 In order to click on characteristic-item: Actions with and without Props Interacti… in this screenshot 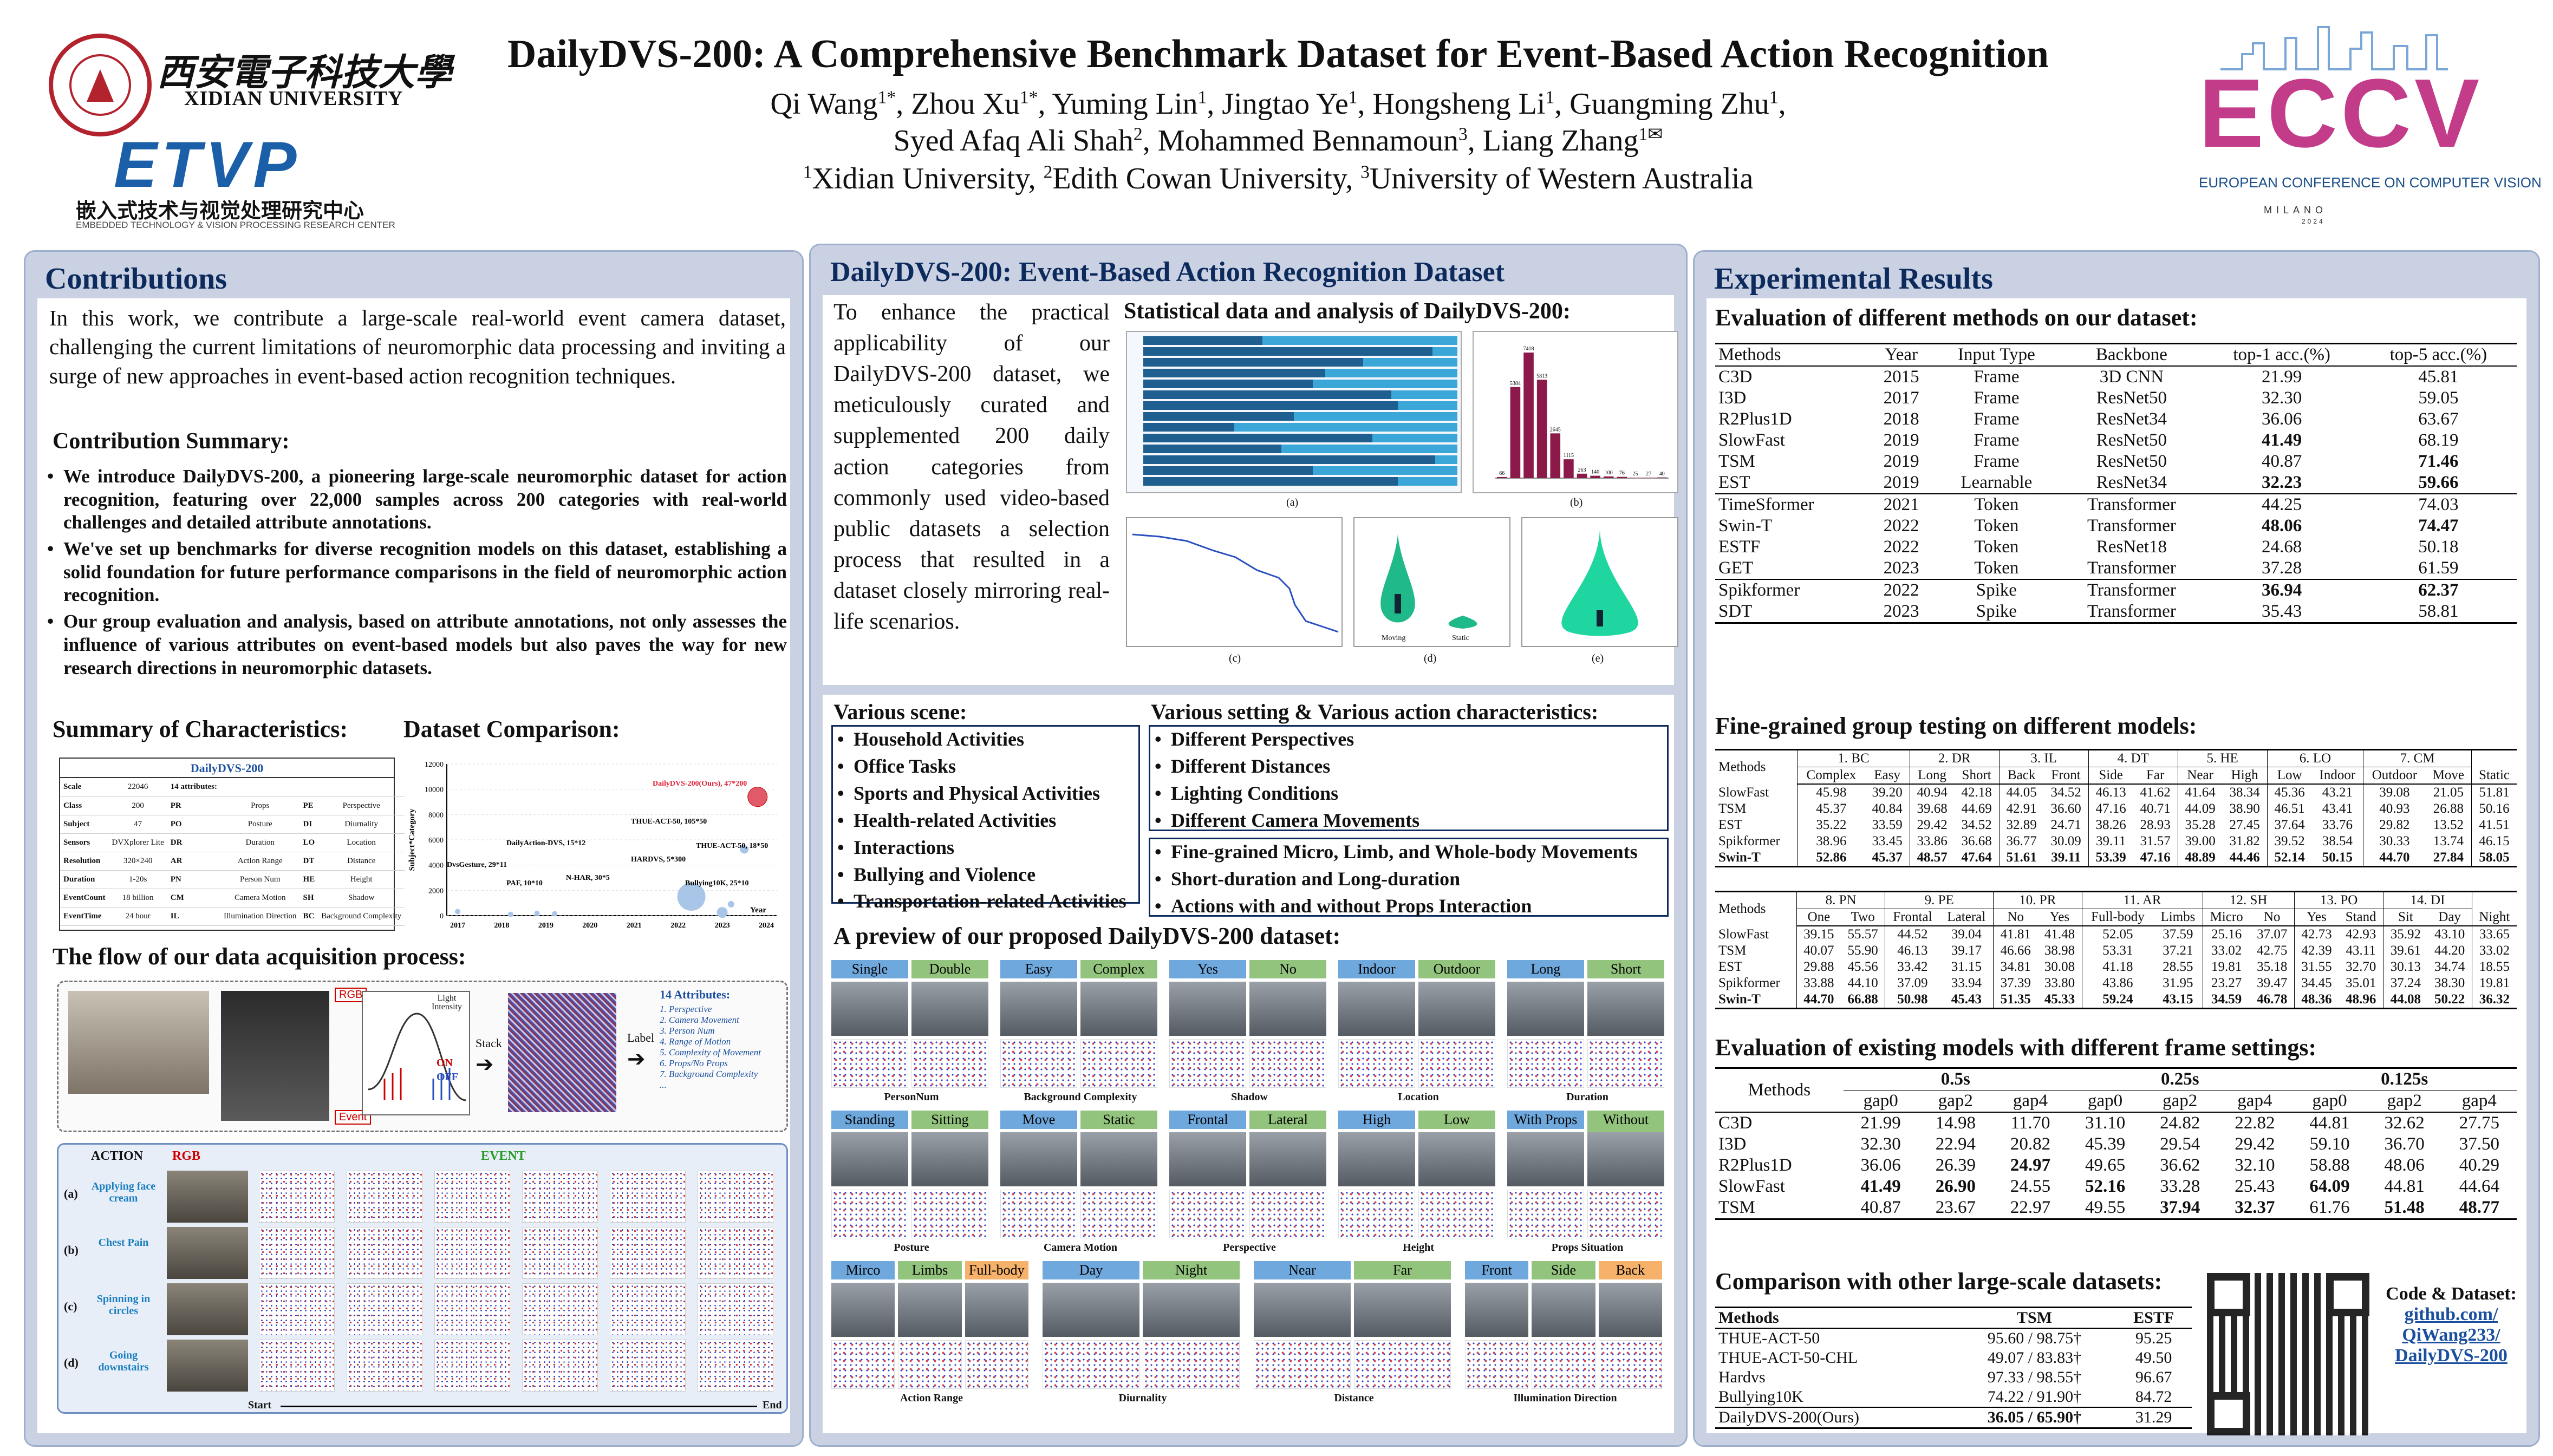, I will do `click(1410, 907)`.